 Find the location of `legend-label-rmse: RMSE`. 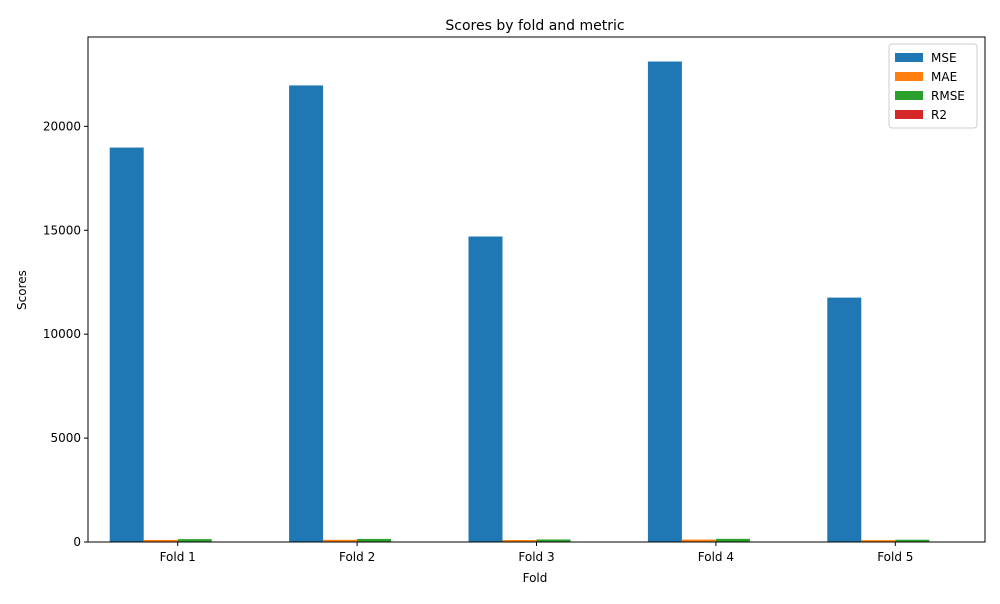

legend-label-rmse: RMSE is located at coordinates (948, 96).